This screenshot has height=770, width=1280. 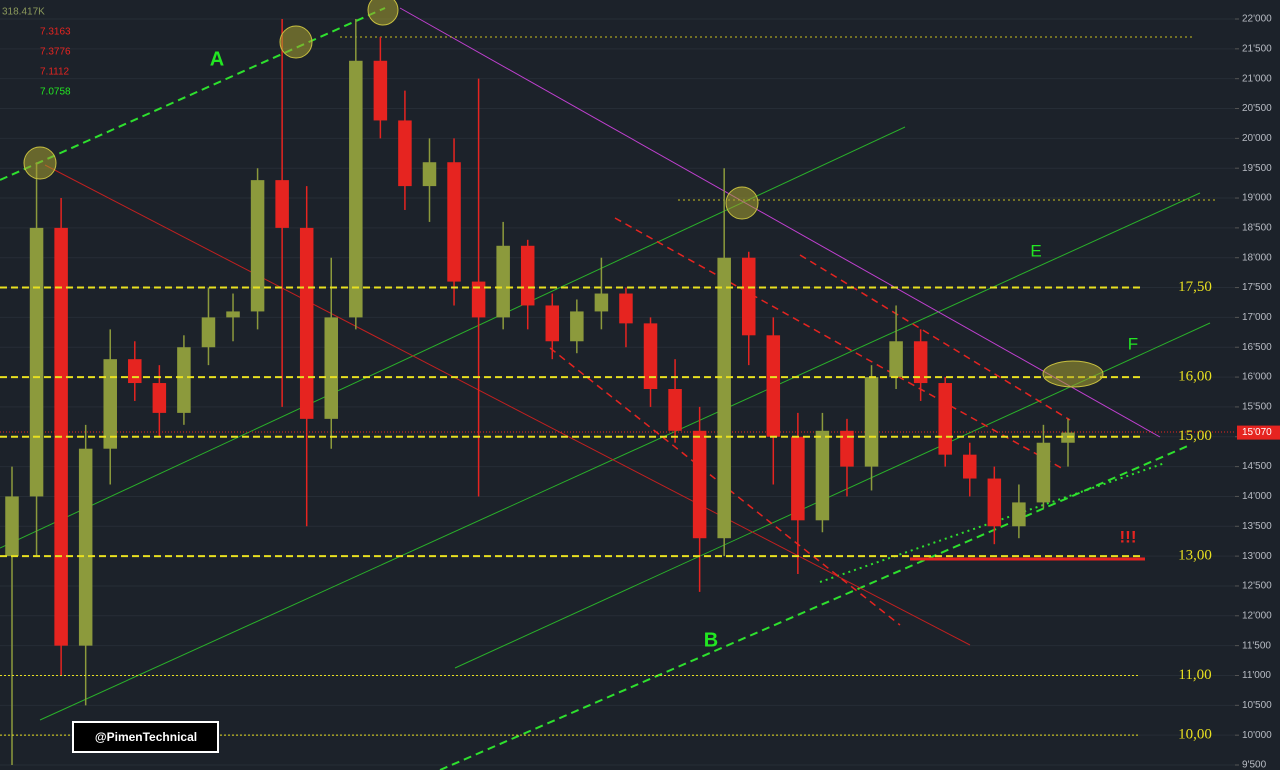 I want to click on y-tick-label: 19'000, so click(x=1257, y=198).